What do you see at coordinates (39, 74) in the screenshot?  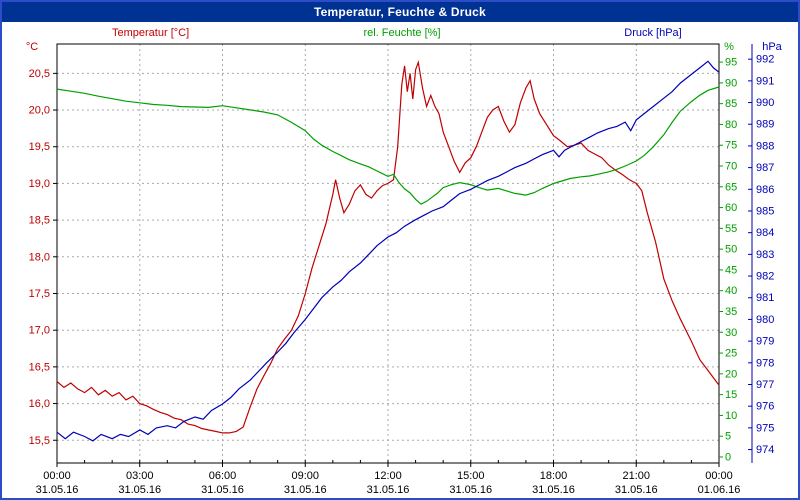 I see `temp-tick-label: 20,5` at bounding box center [39, 74].